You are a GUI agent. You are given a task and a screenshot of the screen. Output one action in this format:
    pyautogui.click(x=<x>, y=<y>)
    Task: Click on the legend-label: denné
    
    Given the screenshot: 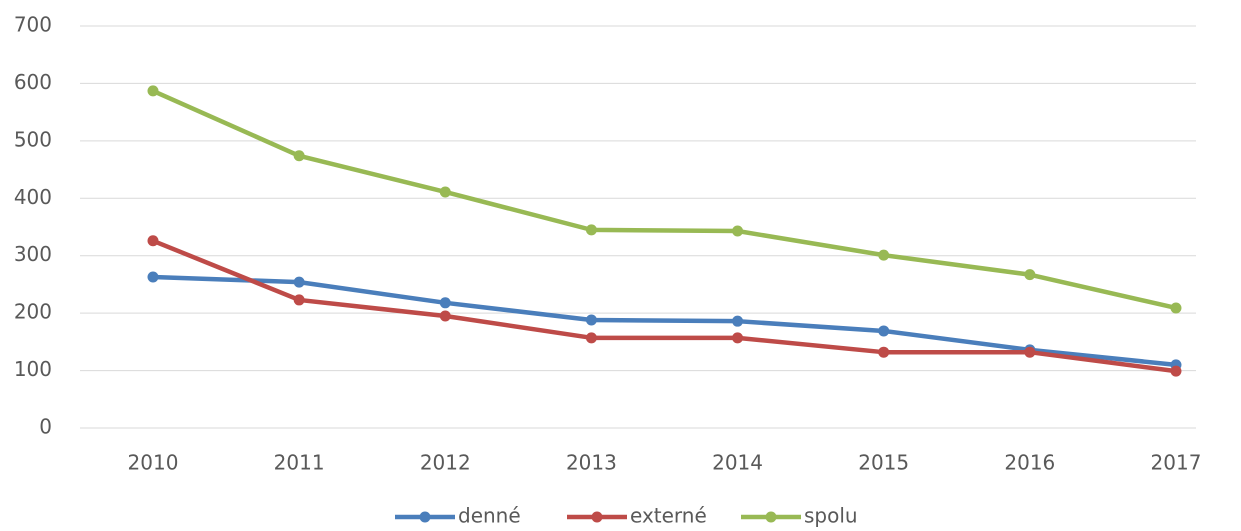 What is the action you would take?
    pyautogui.click(x=489, y=516)
    